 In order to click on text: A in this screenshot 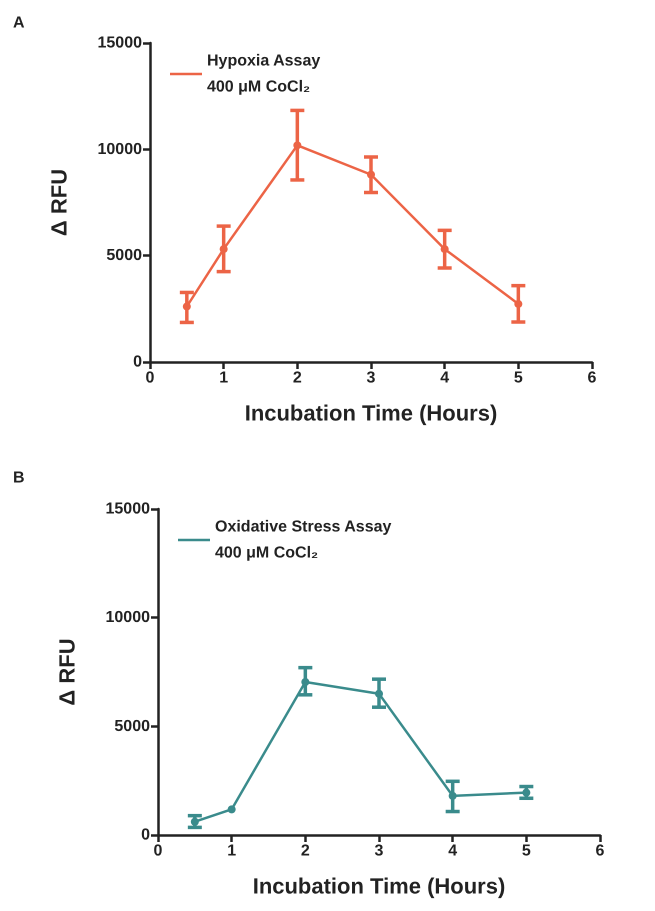, I will do `click(19, 23)`.